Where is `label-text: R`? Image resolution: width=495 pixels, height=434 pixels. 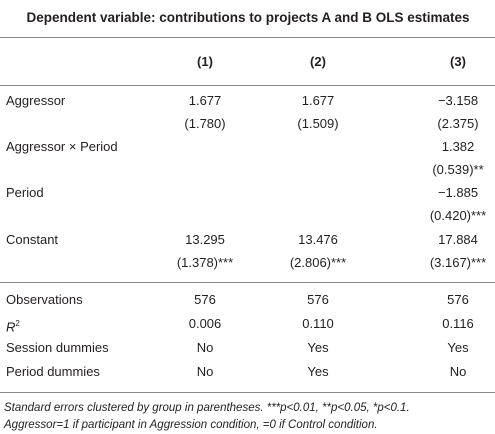 label-text: R is located at coordinates (11, 327).